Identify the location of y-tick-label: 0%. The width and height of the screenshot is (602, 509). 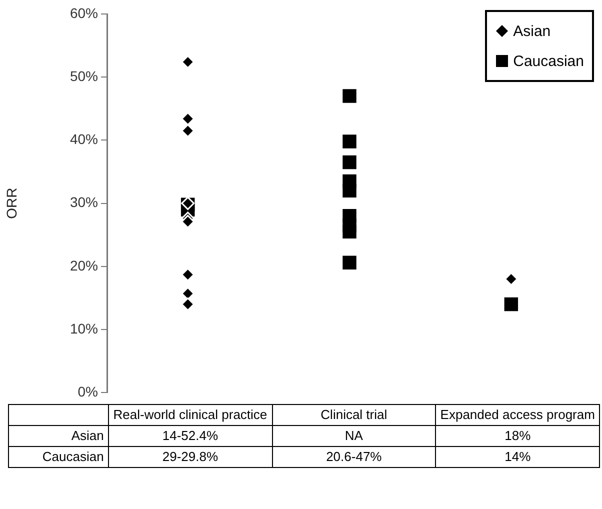
(88, 391).